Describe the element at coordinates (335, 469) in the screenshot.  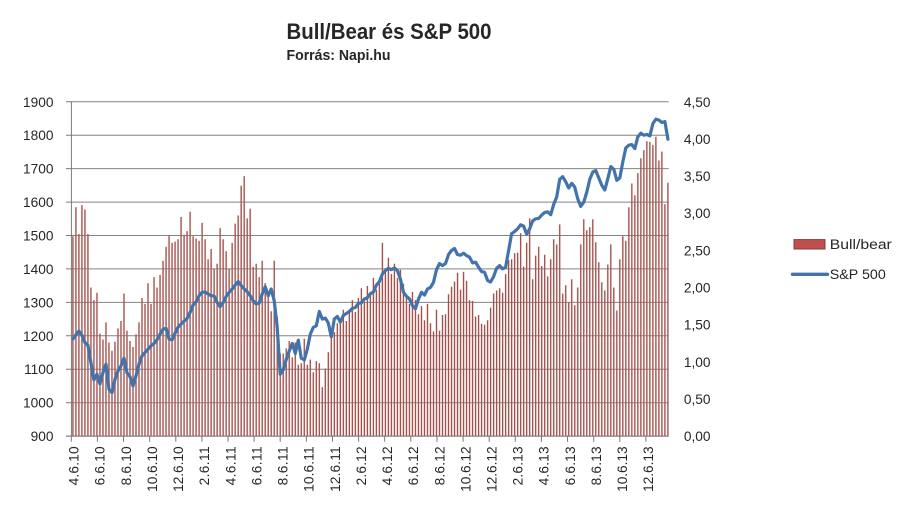
I see `svg-text: 12.6.11` at that location.